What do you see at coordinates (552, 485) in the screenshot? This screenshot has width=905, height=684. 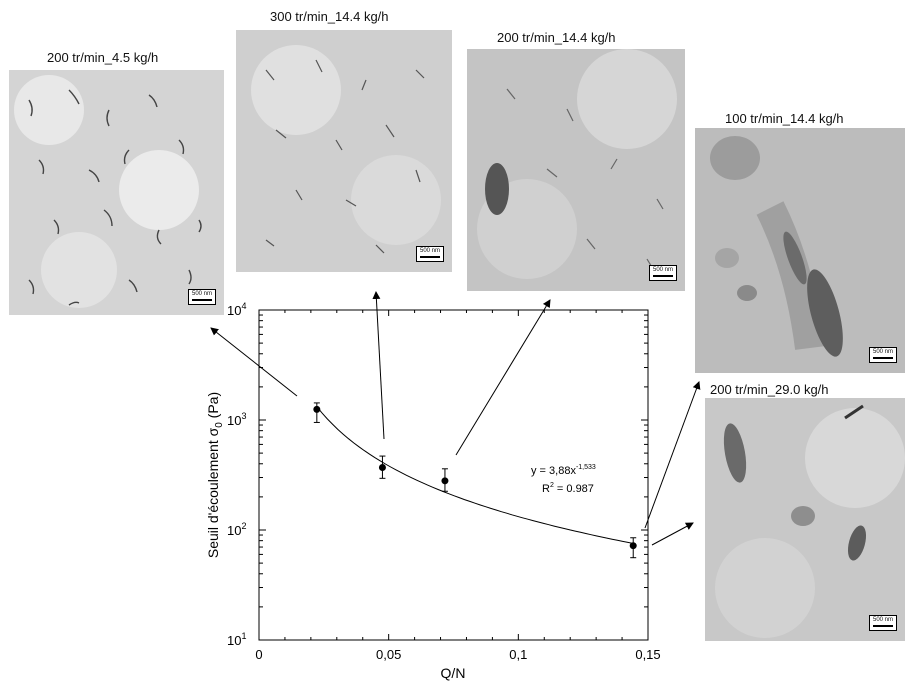 I see `fit-r-squared-exponent: 2` at bounding box center [552, 485].